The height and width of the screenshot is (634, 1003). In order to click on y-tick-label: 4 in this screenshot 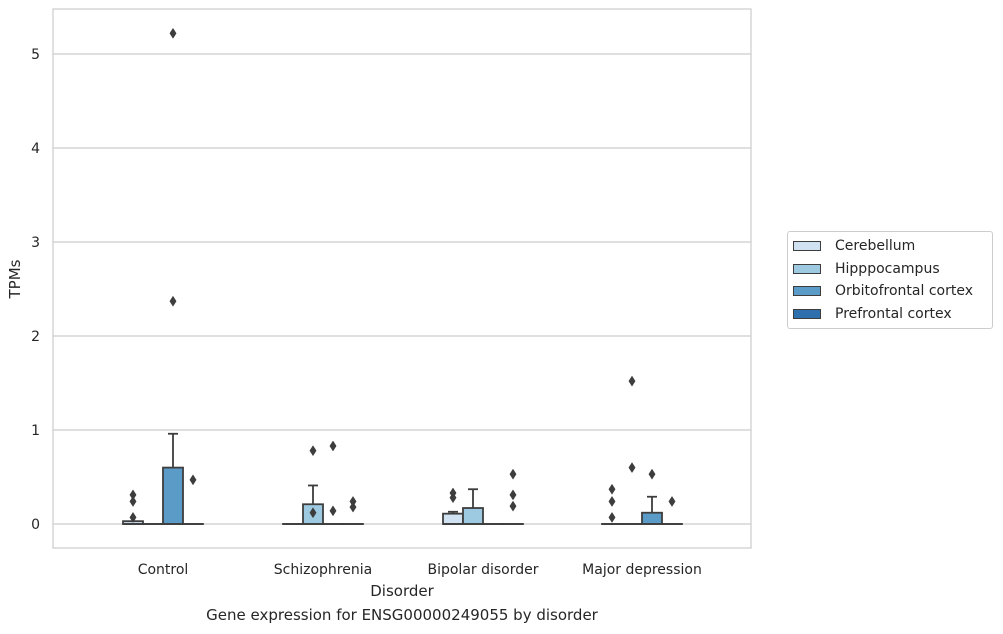, I will do `click(35, 149)`.